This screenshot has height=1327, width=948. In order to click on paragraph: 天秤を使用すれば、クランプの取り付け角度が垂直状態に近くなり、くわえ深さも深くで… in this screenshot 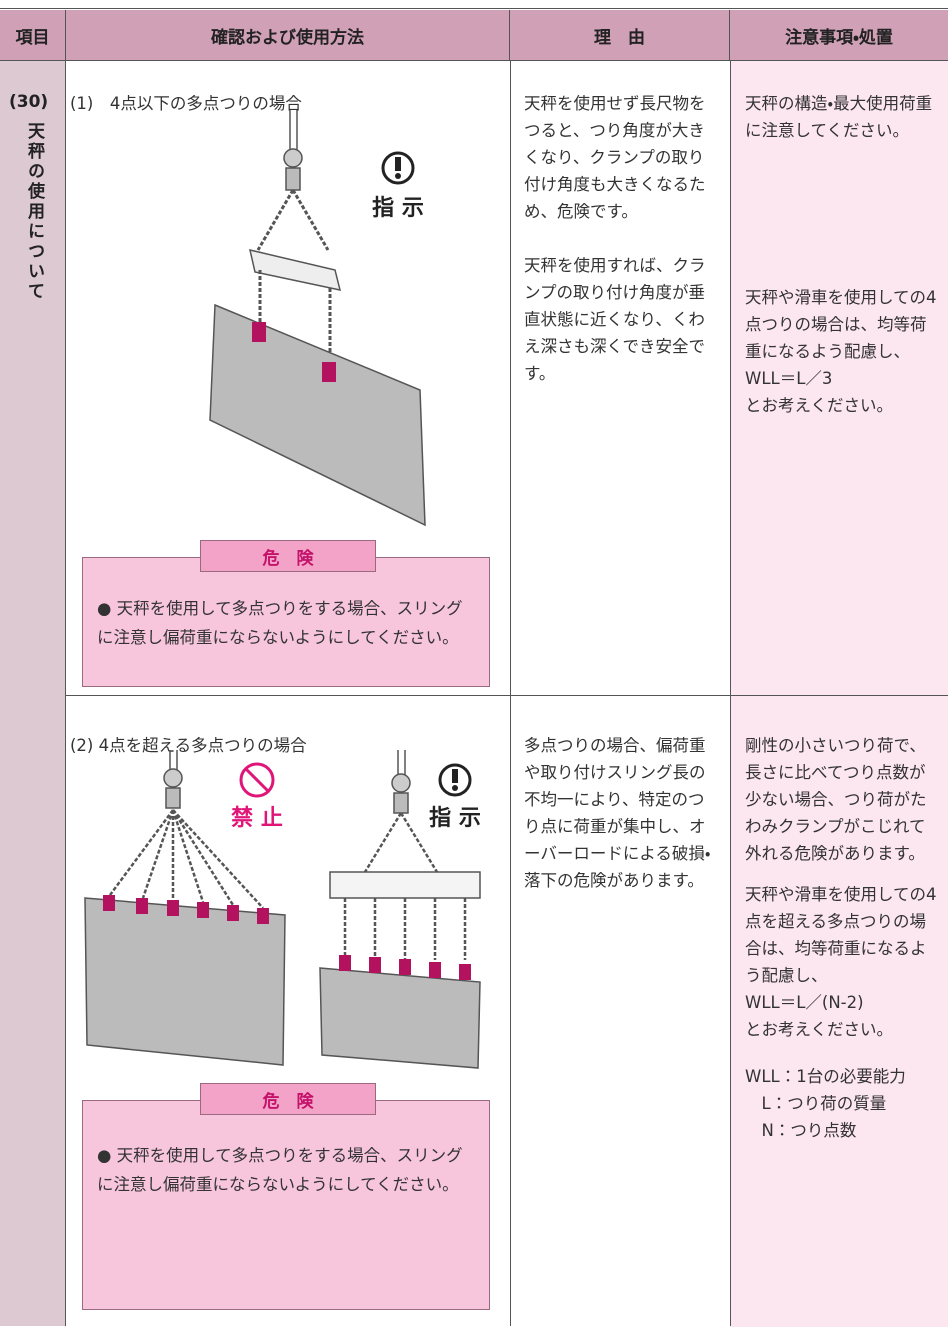, I will do `click(615, 319)`.